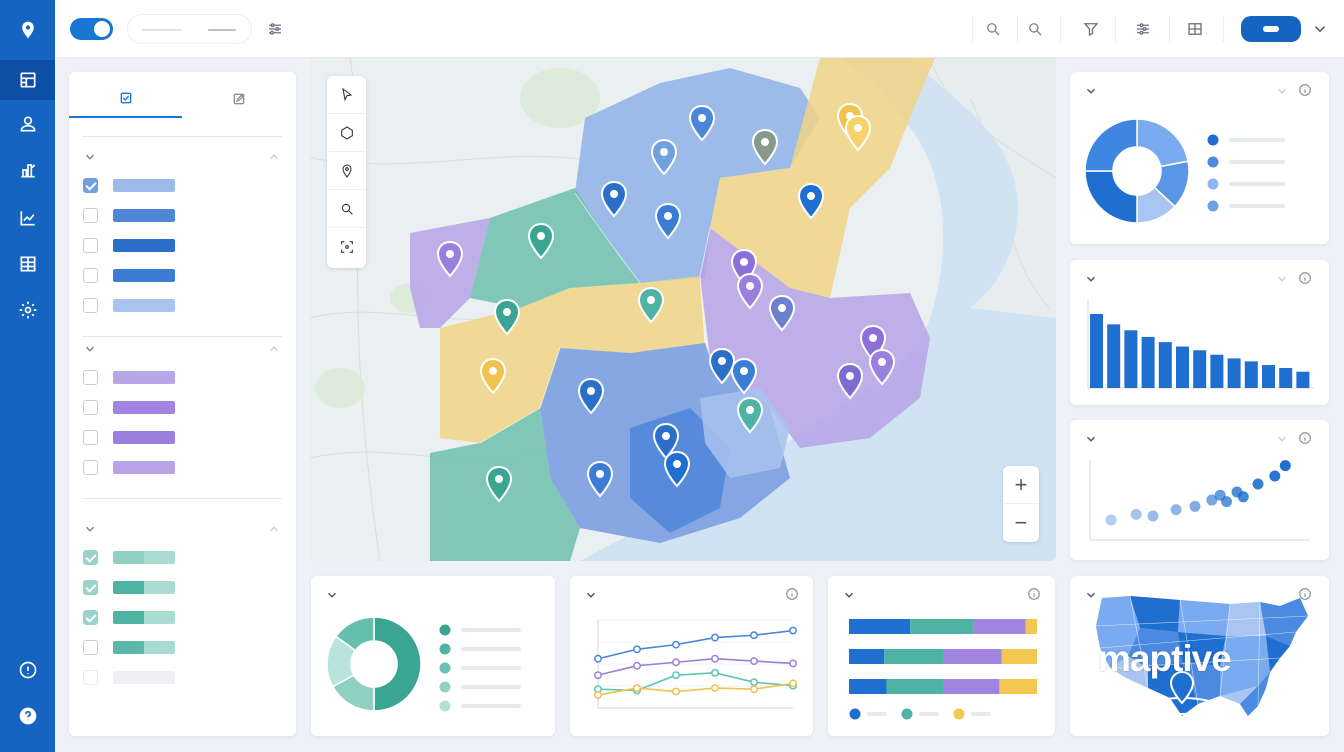 The width and height of the screenshot is (1344, 752). What do you see at coordinates (27, 310) in the screenshot?
I see `settings-gear-icon` at bounding box center [27, 310].